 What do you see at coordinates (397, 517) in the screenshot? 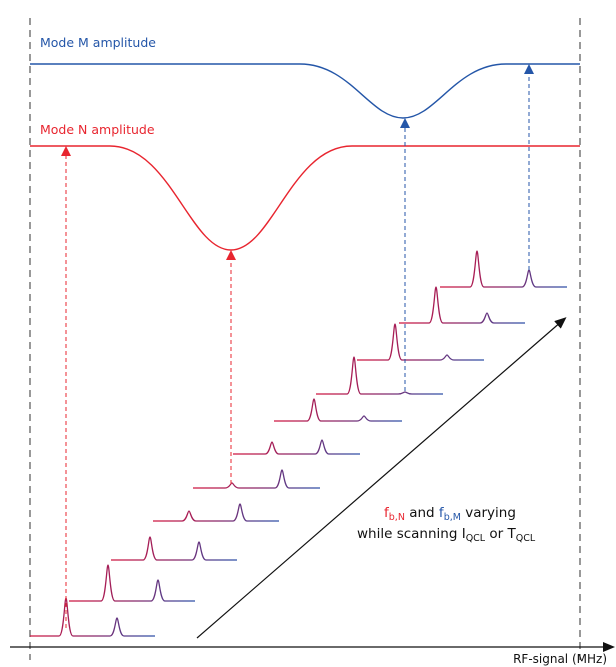
I see `f-bn-subscript: b,N` at bounding box center [397, 517].